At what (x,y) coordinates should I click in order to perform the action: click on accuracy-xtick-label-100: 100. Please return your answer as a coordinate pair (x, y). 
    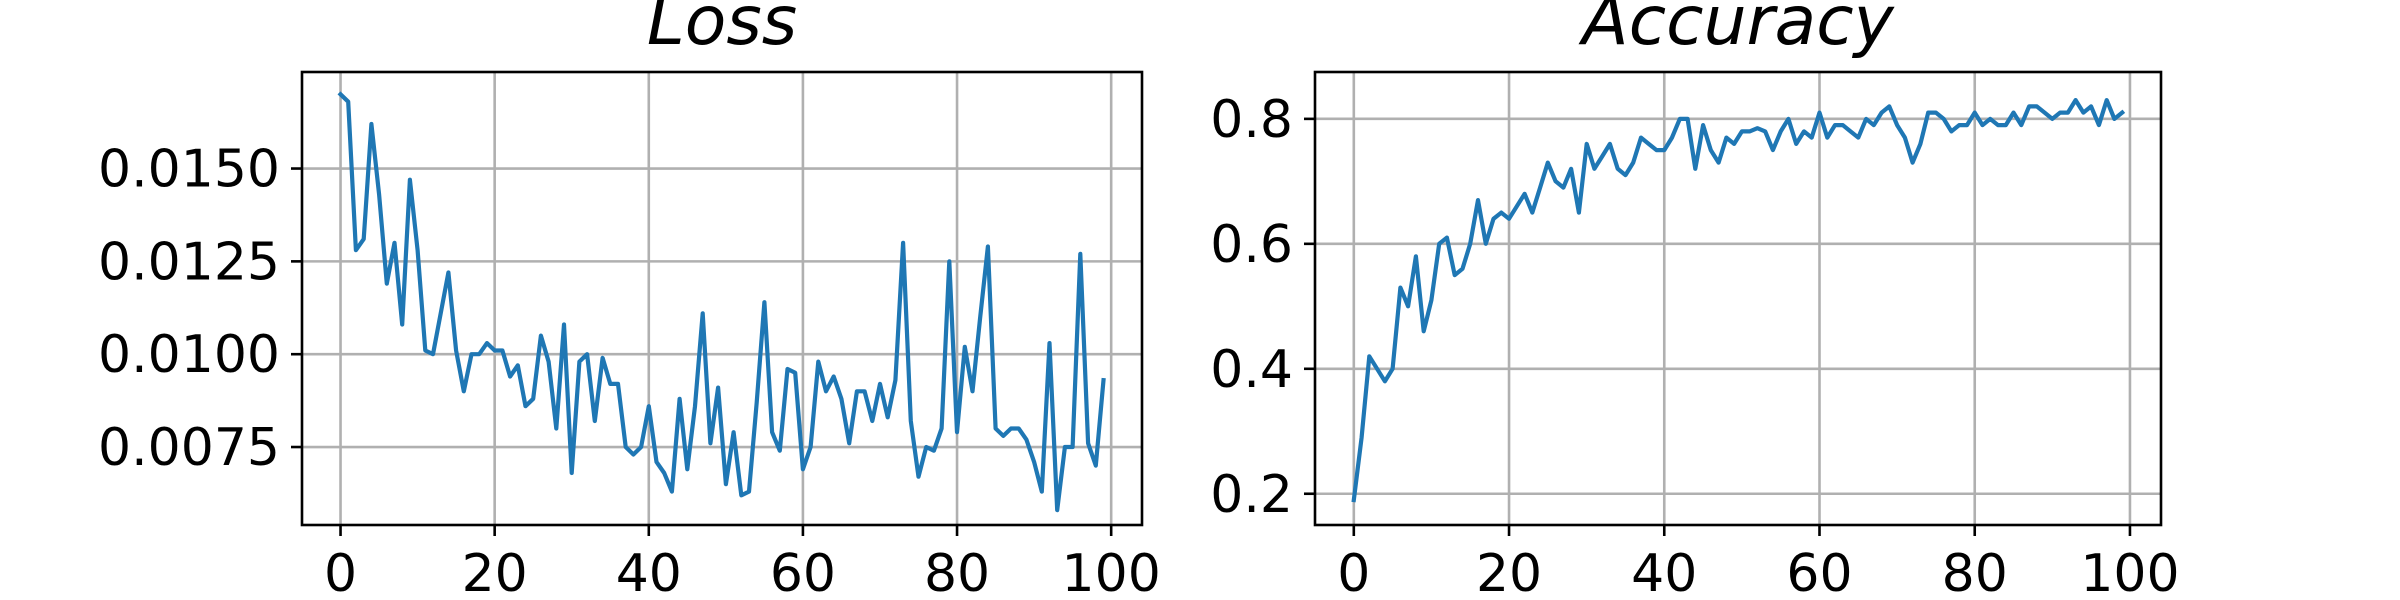
    Looking at the image, I should click on (2129, 572).